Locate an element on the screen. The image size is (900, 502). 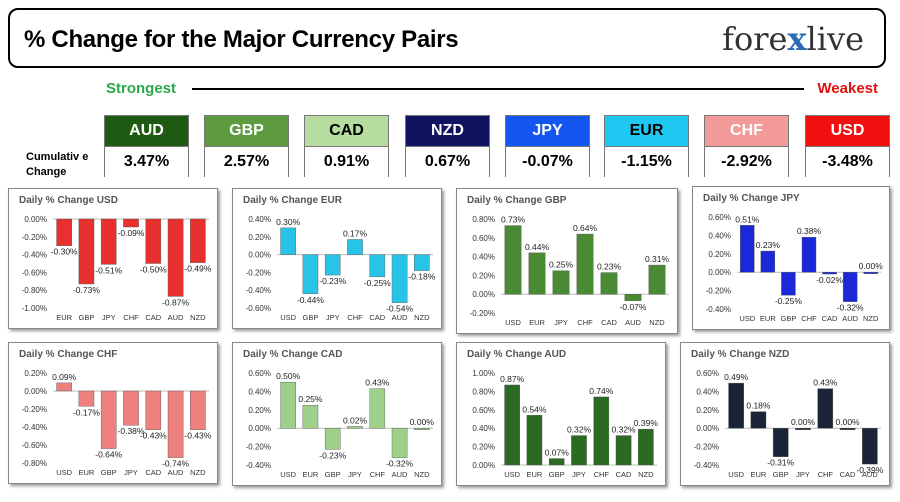
currency-cumulative-value: 3.47% is located at coordinates (146, 162).